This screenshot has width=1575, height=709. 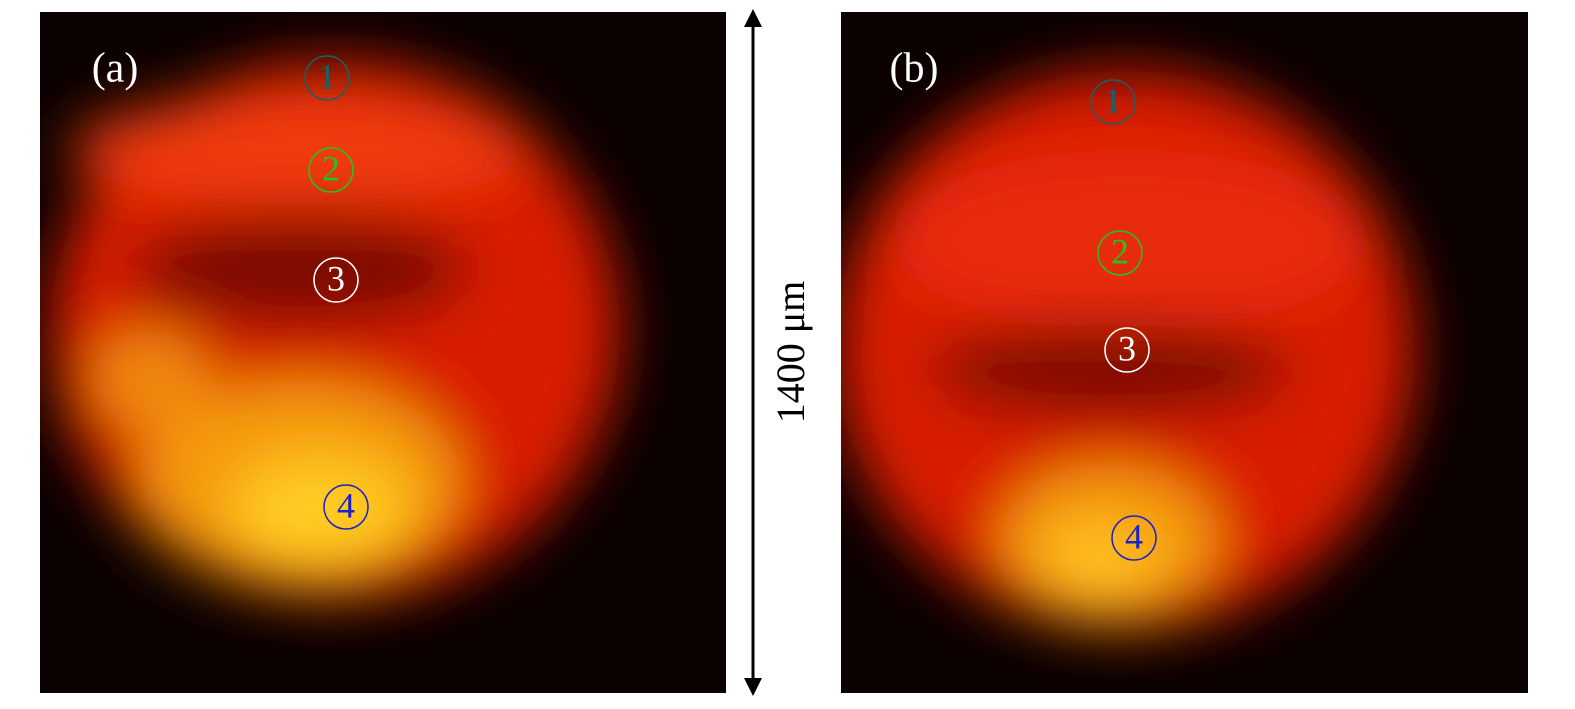 What do you see at coordinates (115, 69) in the screenshot?
I see `panel-label: (a)` at bounding box center [115, 69].